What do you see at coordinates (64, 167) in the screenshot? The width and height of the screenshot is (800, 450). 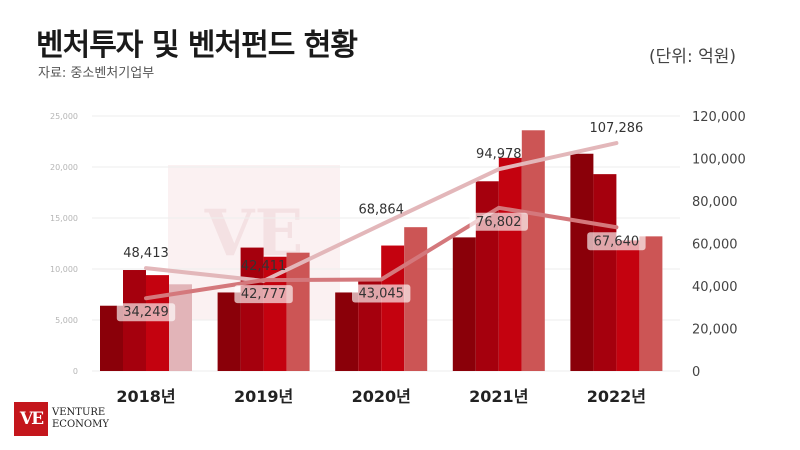 I see `left-axis-tick-label: 20,000` at bounding box center [64, 167].